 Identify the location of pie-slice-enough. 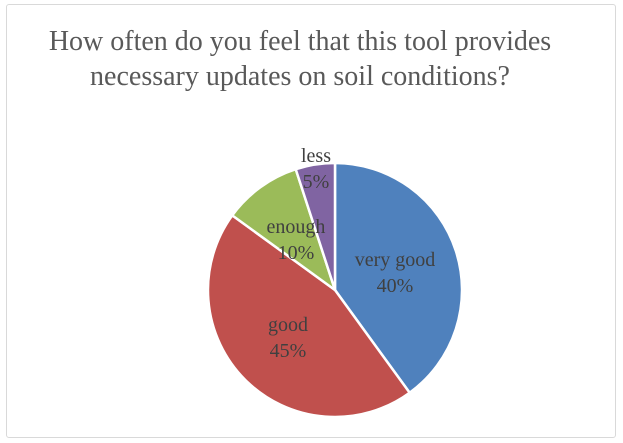
(284, 229).